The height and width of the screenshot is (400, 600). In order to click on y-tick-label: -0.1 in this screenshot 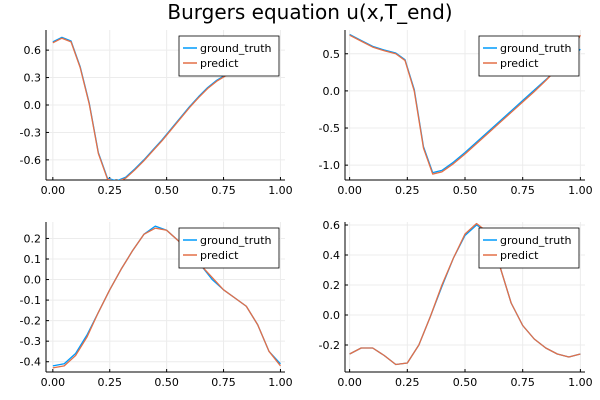, I will do `click(30, 300)`.